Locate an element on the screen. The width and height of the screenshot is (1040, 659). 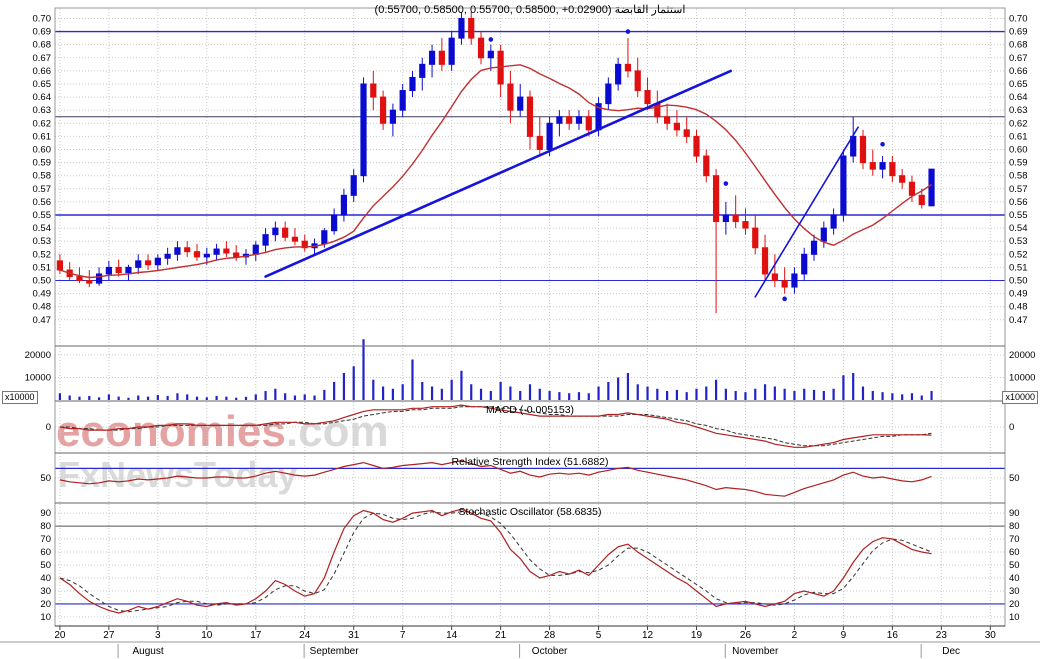
price-axis-label: 0.53 is located at coordinates (42, 241).